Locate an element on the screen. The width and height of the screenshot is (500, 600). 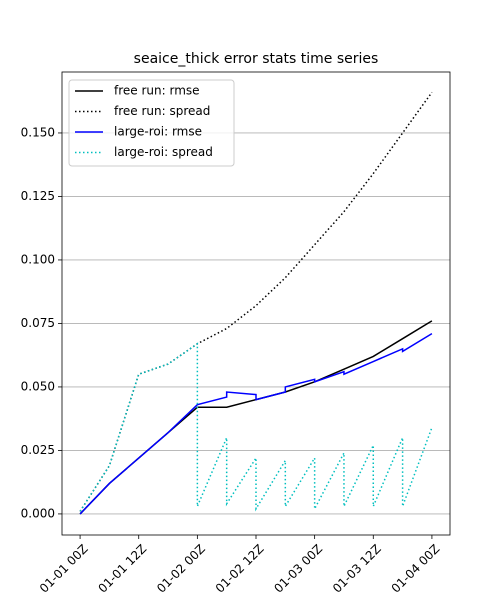
y-tick-label: 0.000 is located at coordinates (38, 513).